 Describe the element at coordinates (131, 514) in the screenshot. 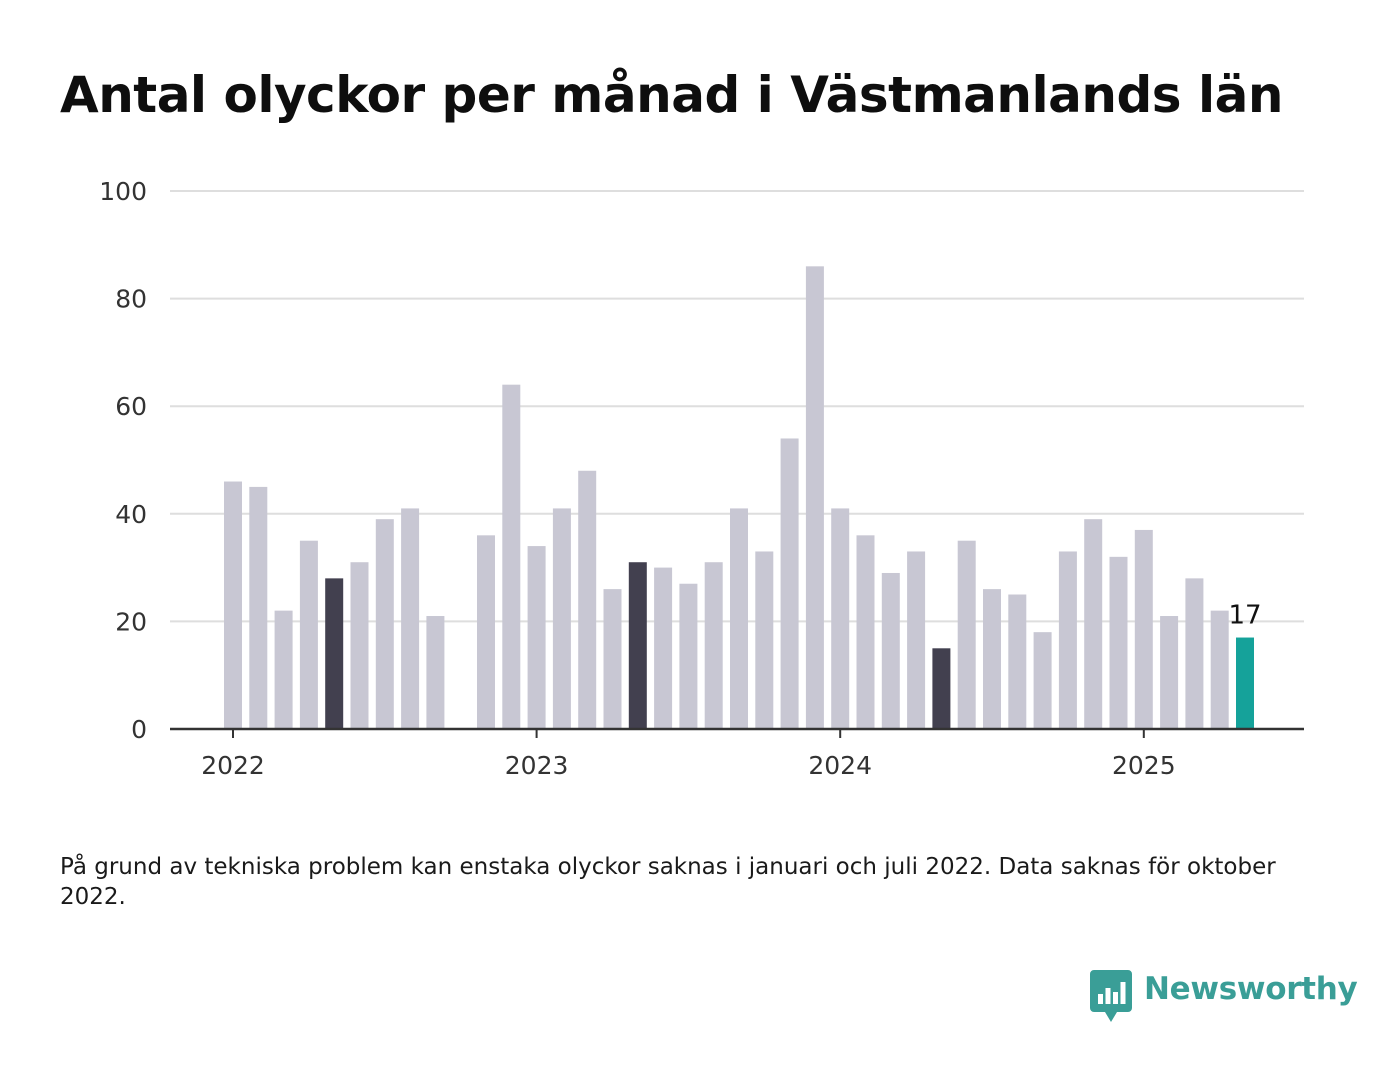

I see `y-tick-label: 40` at that location.